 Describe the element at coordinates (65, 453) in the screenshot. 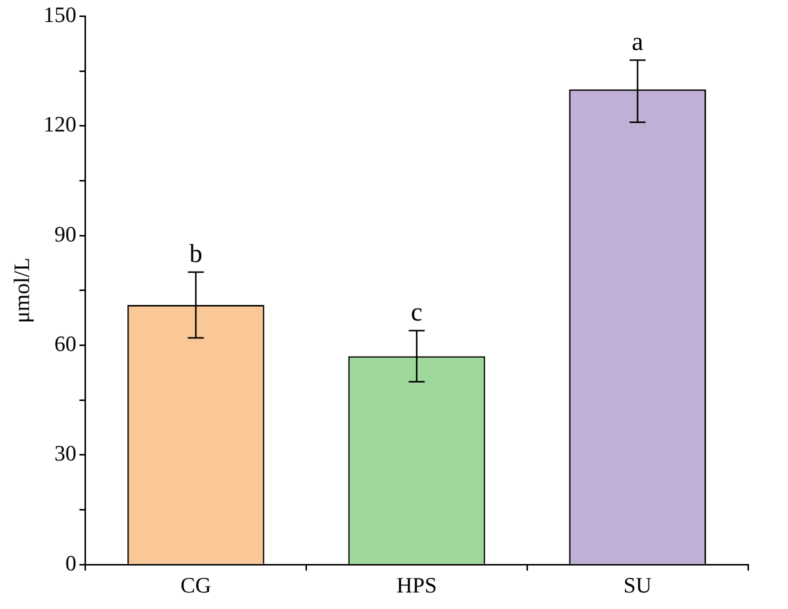

I see `y-tick-label: 30` at that location.